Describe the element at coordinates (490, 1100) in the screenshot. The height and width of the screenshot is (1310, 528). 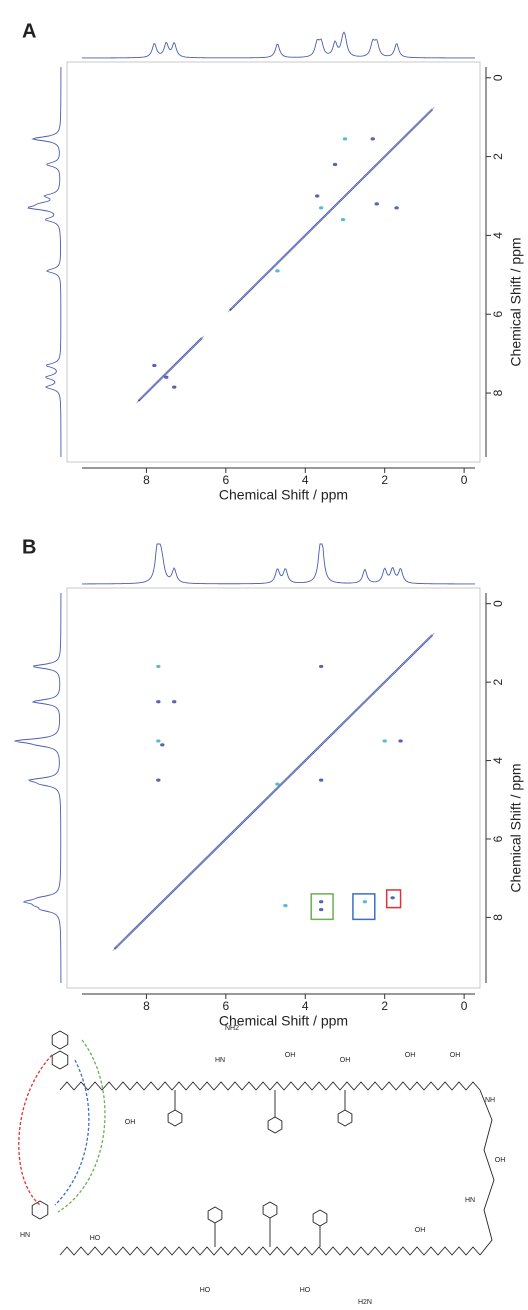
I see `atom-label: NH` at that location.